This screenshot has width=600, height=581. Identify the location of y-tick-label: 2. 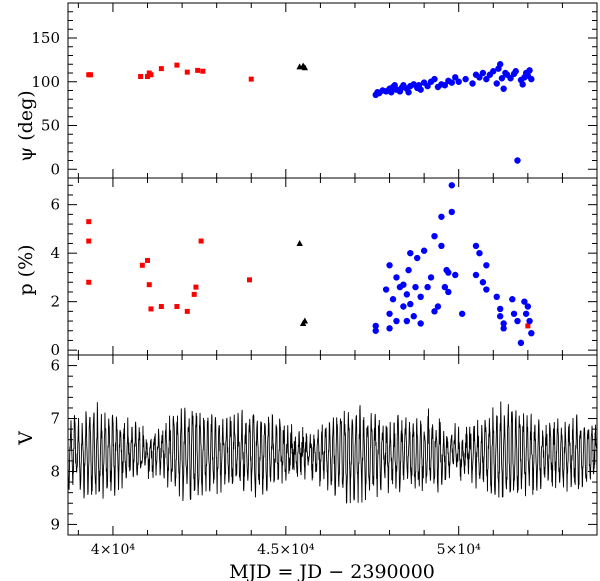
(55, 302).